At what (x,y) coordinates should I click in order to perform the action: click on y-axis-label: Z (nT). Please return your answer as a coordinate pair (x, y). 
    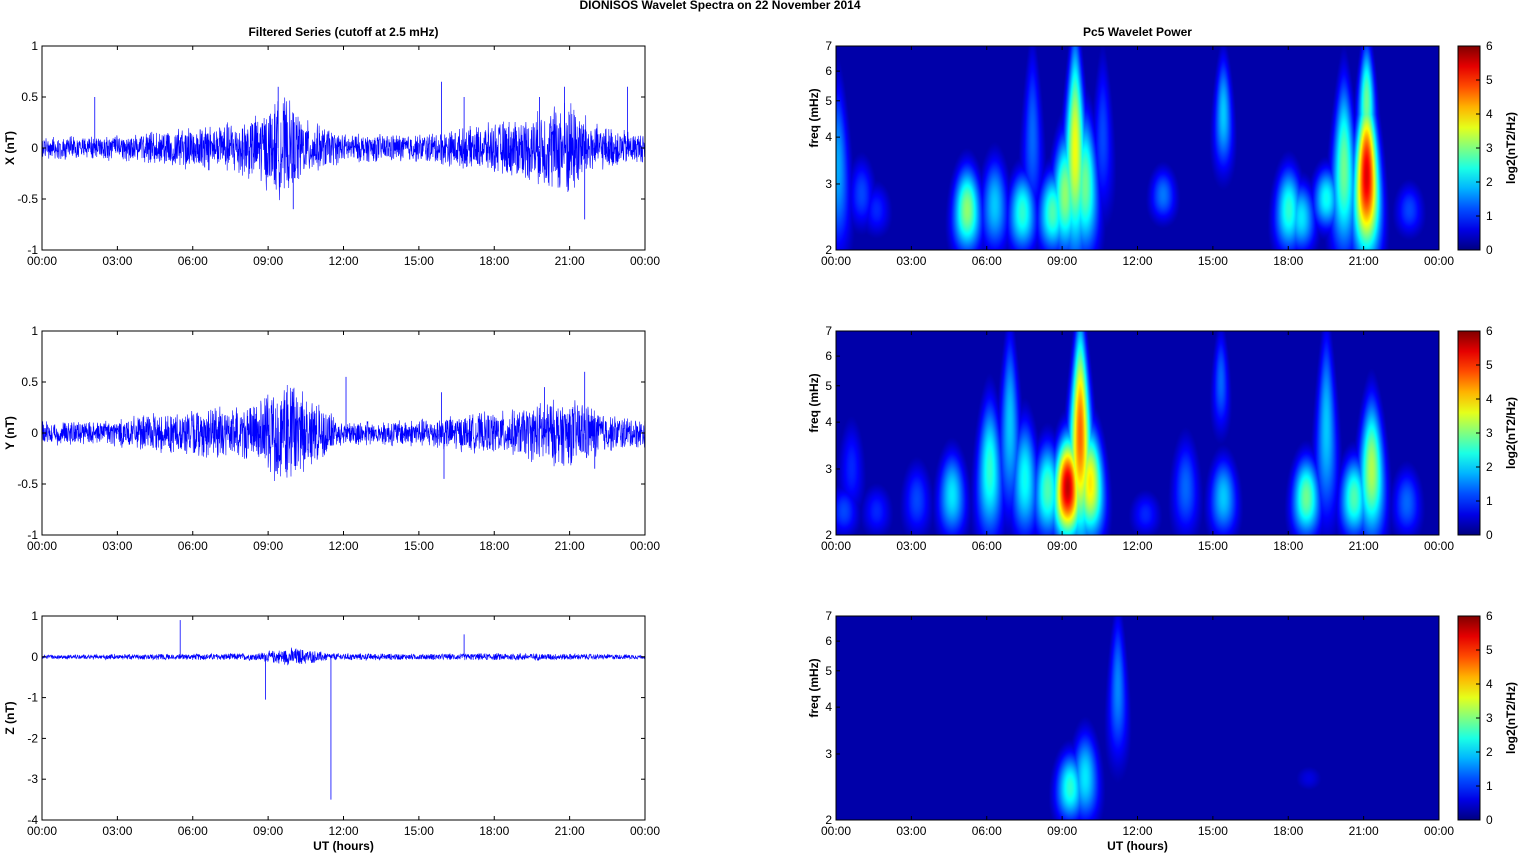
    Looking at the image, I should click on (10, 717).